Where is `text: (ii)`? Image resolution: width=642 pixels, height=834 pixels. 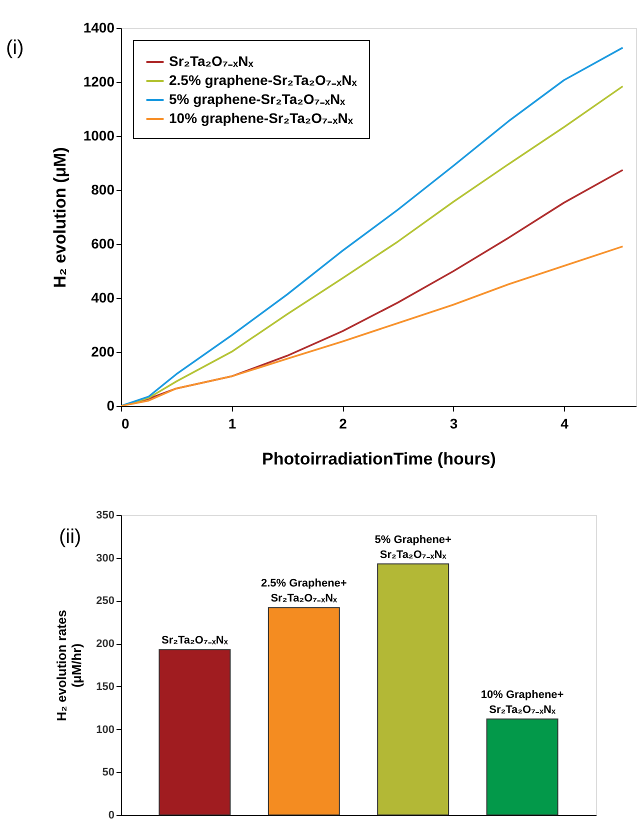 text: (ii) is located at coordinates (70, 537).